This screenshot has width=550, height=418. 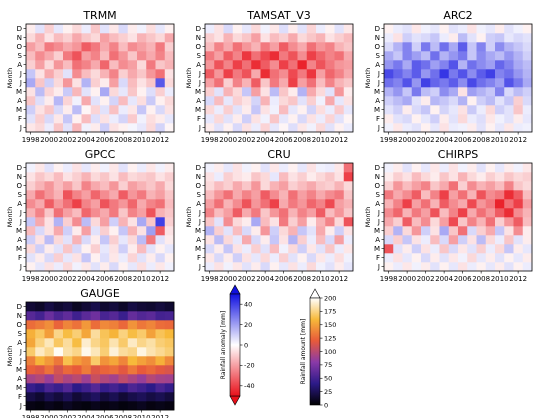 I want to click on colorbar-extend-max, so click(x=315, y=293).